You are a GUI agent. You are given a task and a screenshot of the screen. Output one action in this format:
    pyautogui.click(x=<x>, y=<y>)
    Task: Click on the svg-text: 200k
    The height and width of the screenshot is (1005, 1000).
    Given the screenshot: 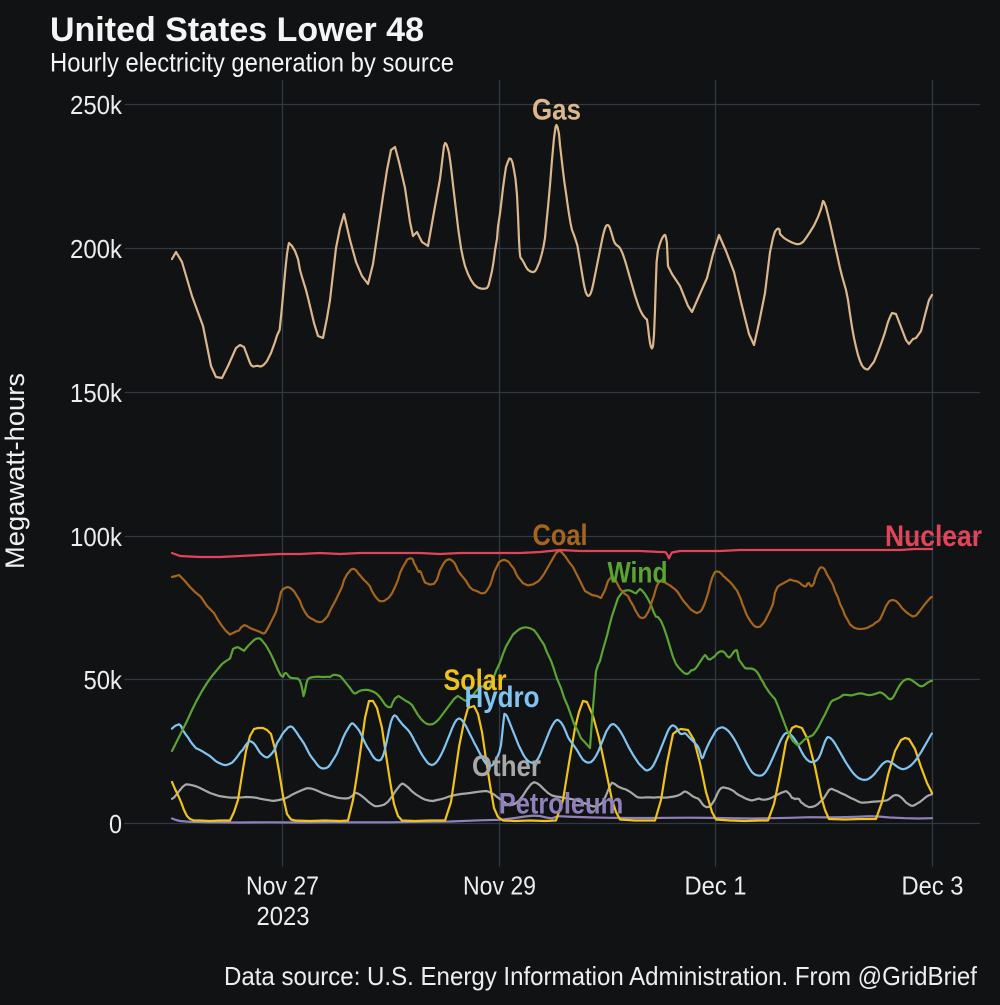 What is the action you would take?
    pyautogui.click(x=96, y=249)
    